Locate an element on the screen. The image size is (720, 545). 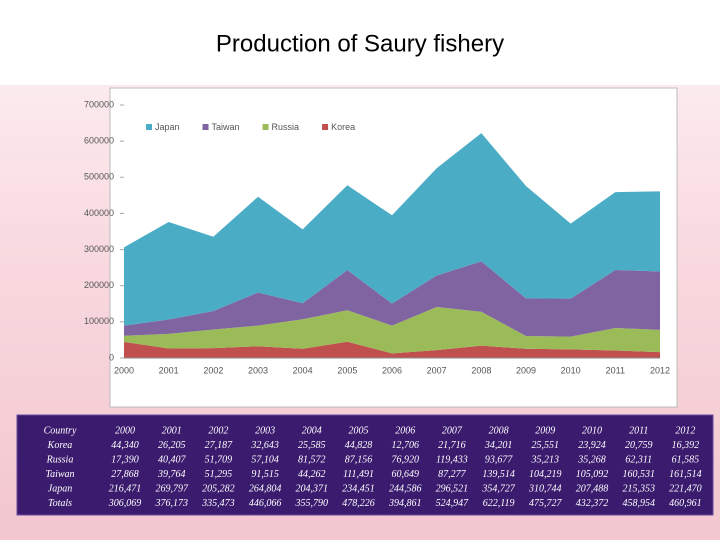
table-cell: Russia is located at coordinates (60, 459).